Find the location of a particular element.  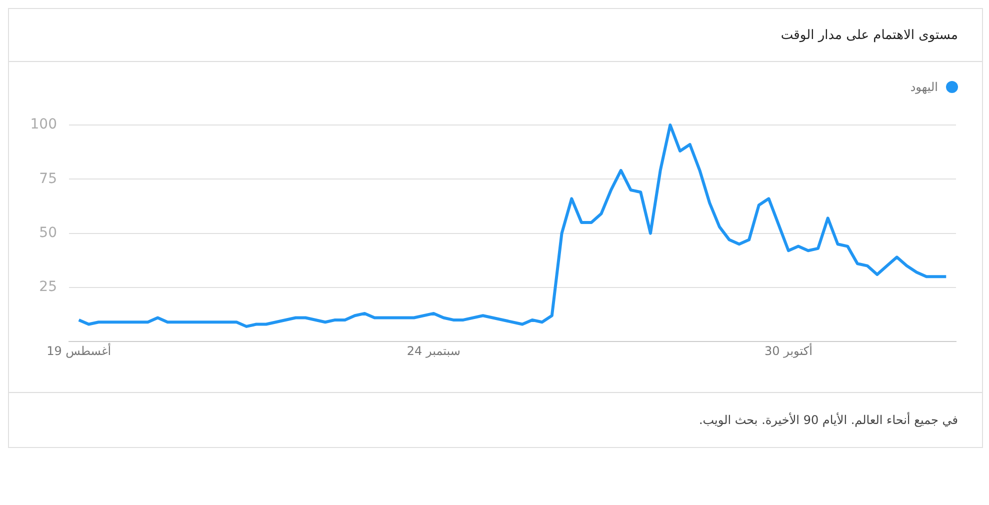

y-tick-label: 75 is located at coordinates (48, 178).